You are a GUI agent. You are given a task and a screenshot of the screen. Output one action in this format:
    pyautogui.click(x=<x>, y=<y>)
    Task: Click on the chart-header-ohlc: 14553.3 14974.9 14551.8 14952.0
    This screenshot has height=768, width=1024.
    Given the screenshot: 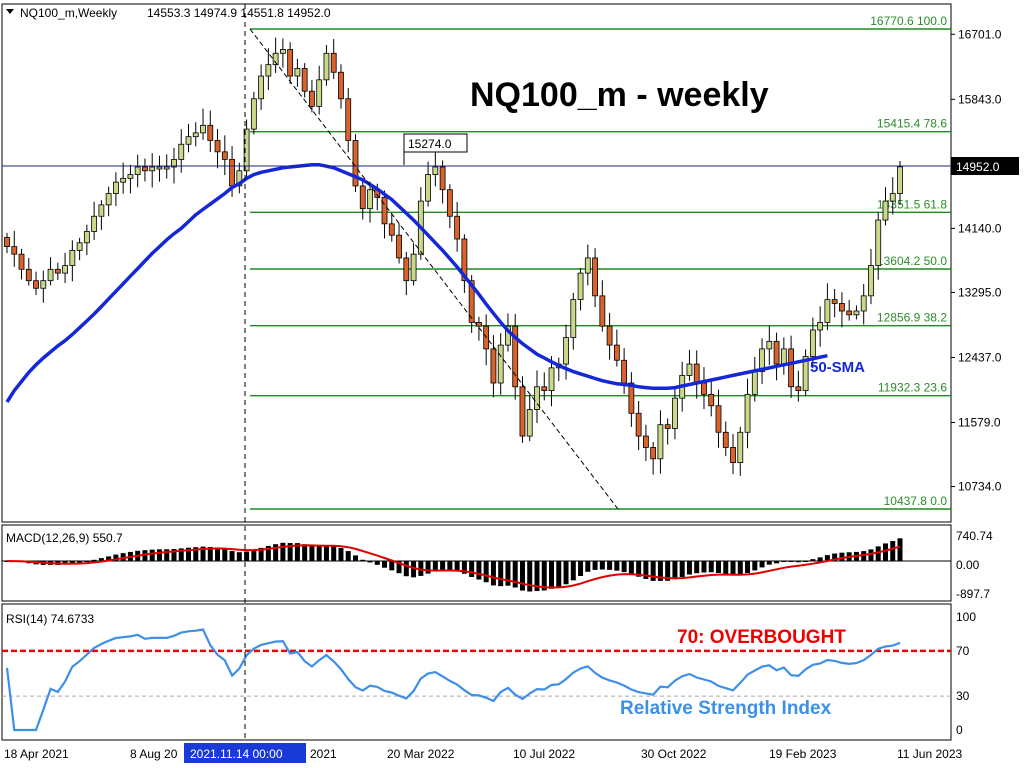 What is the action you would take?
    pyautogui.click(x=239, y=13)
    